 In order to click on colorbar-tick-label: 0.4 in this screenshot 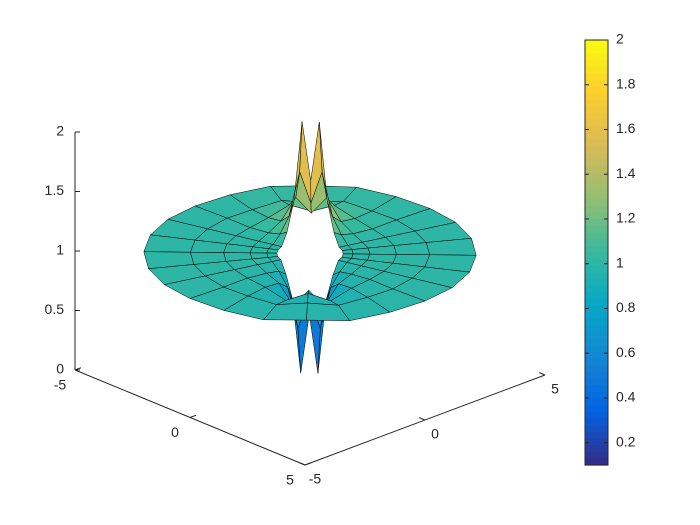, I will do `click(626, 397)`.